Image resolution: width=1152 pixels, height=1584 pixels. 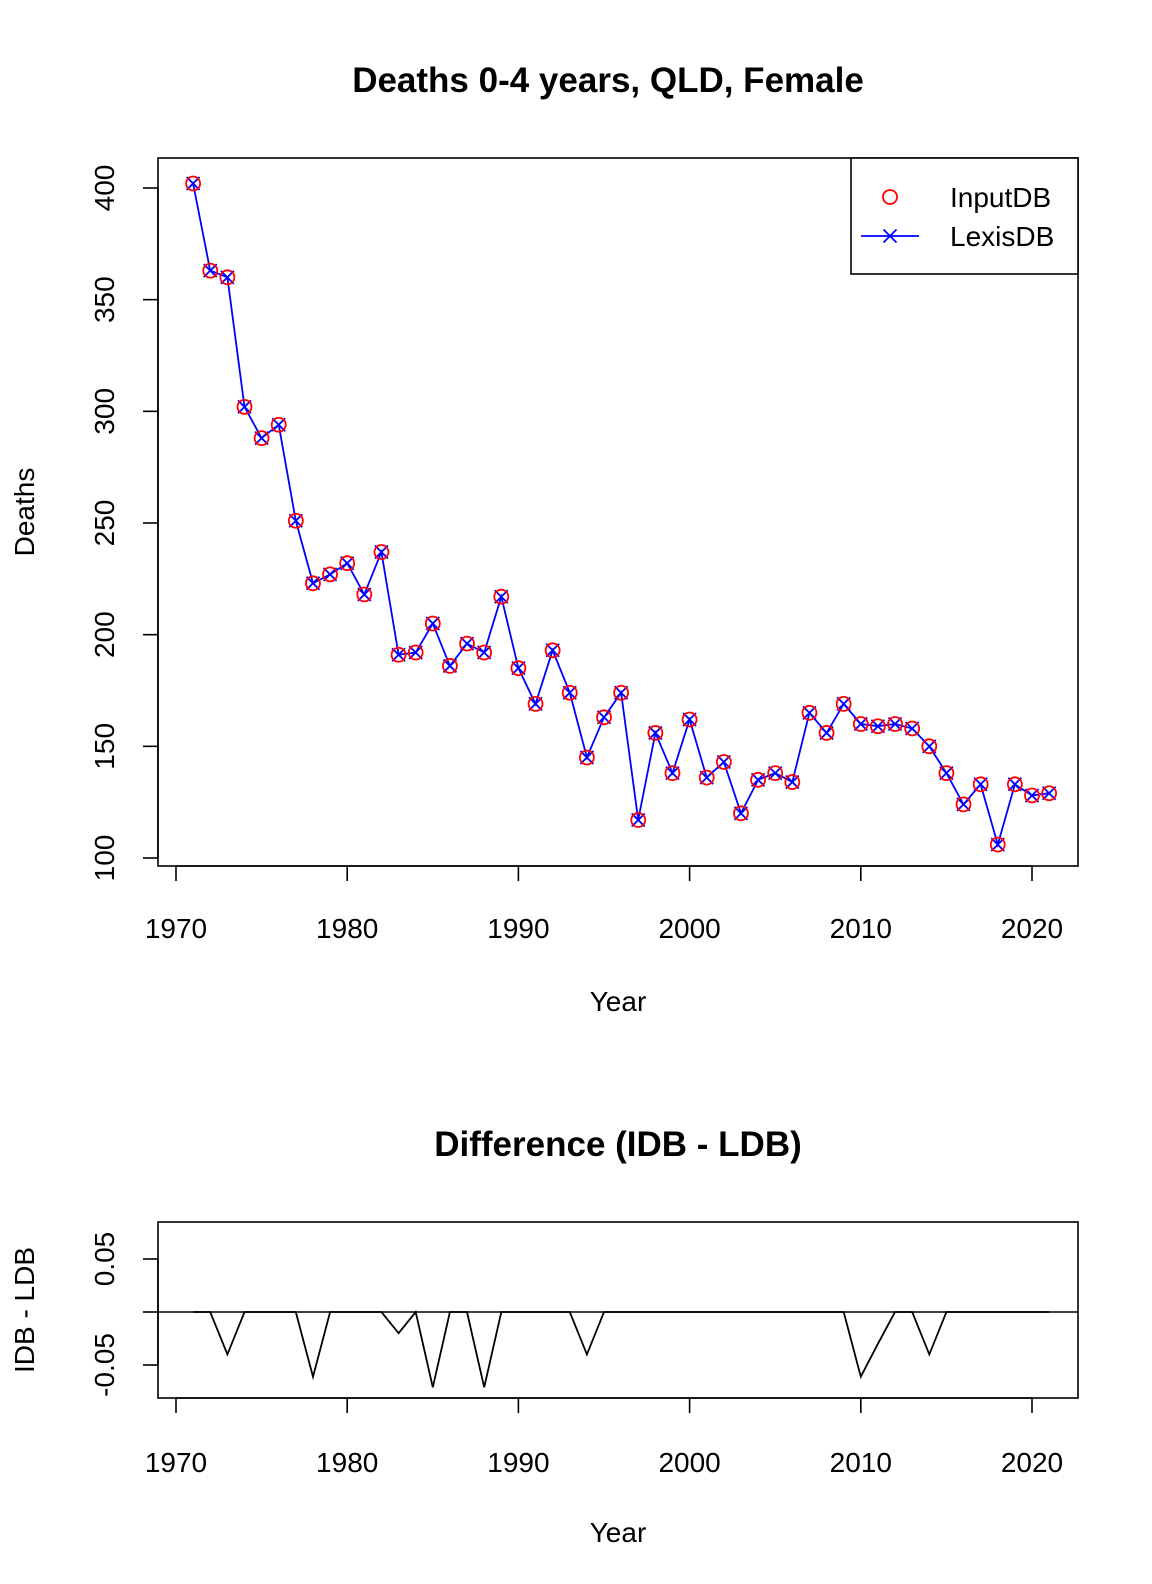 I want to click on deaths-chart-title: Deaths 0-4 years, QLD, Female, so click(x=608, y=80).